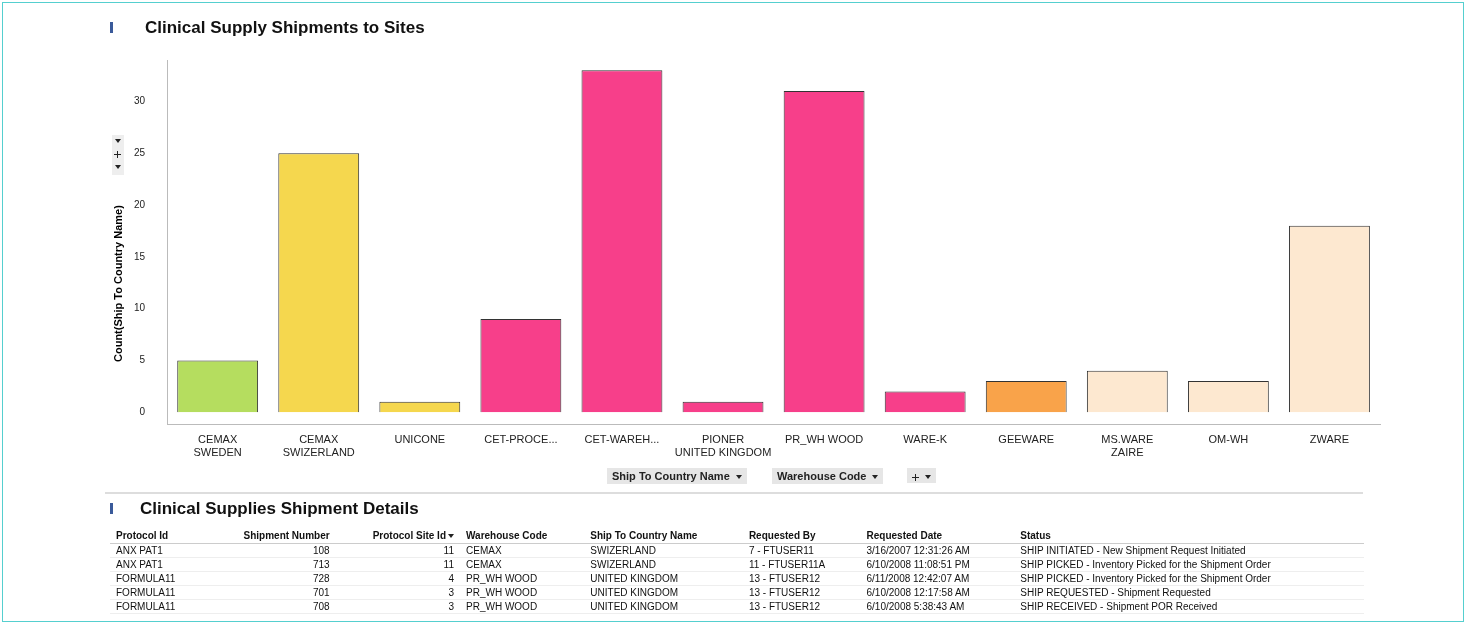 This screenshot has height=627, width=1470. I want to click on y-tick-label: 25, so click(140, 152).